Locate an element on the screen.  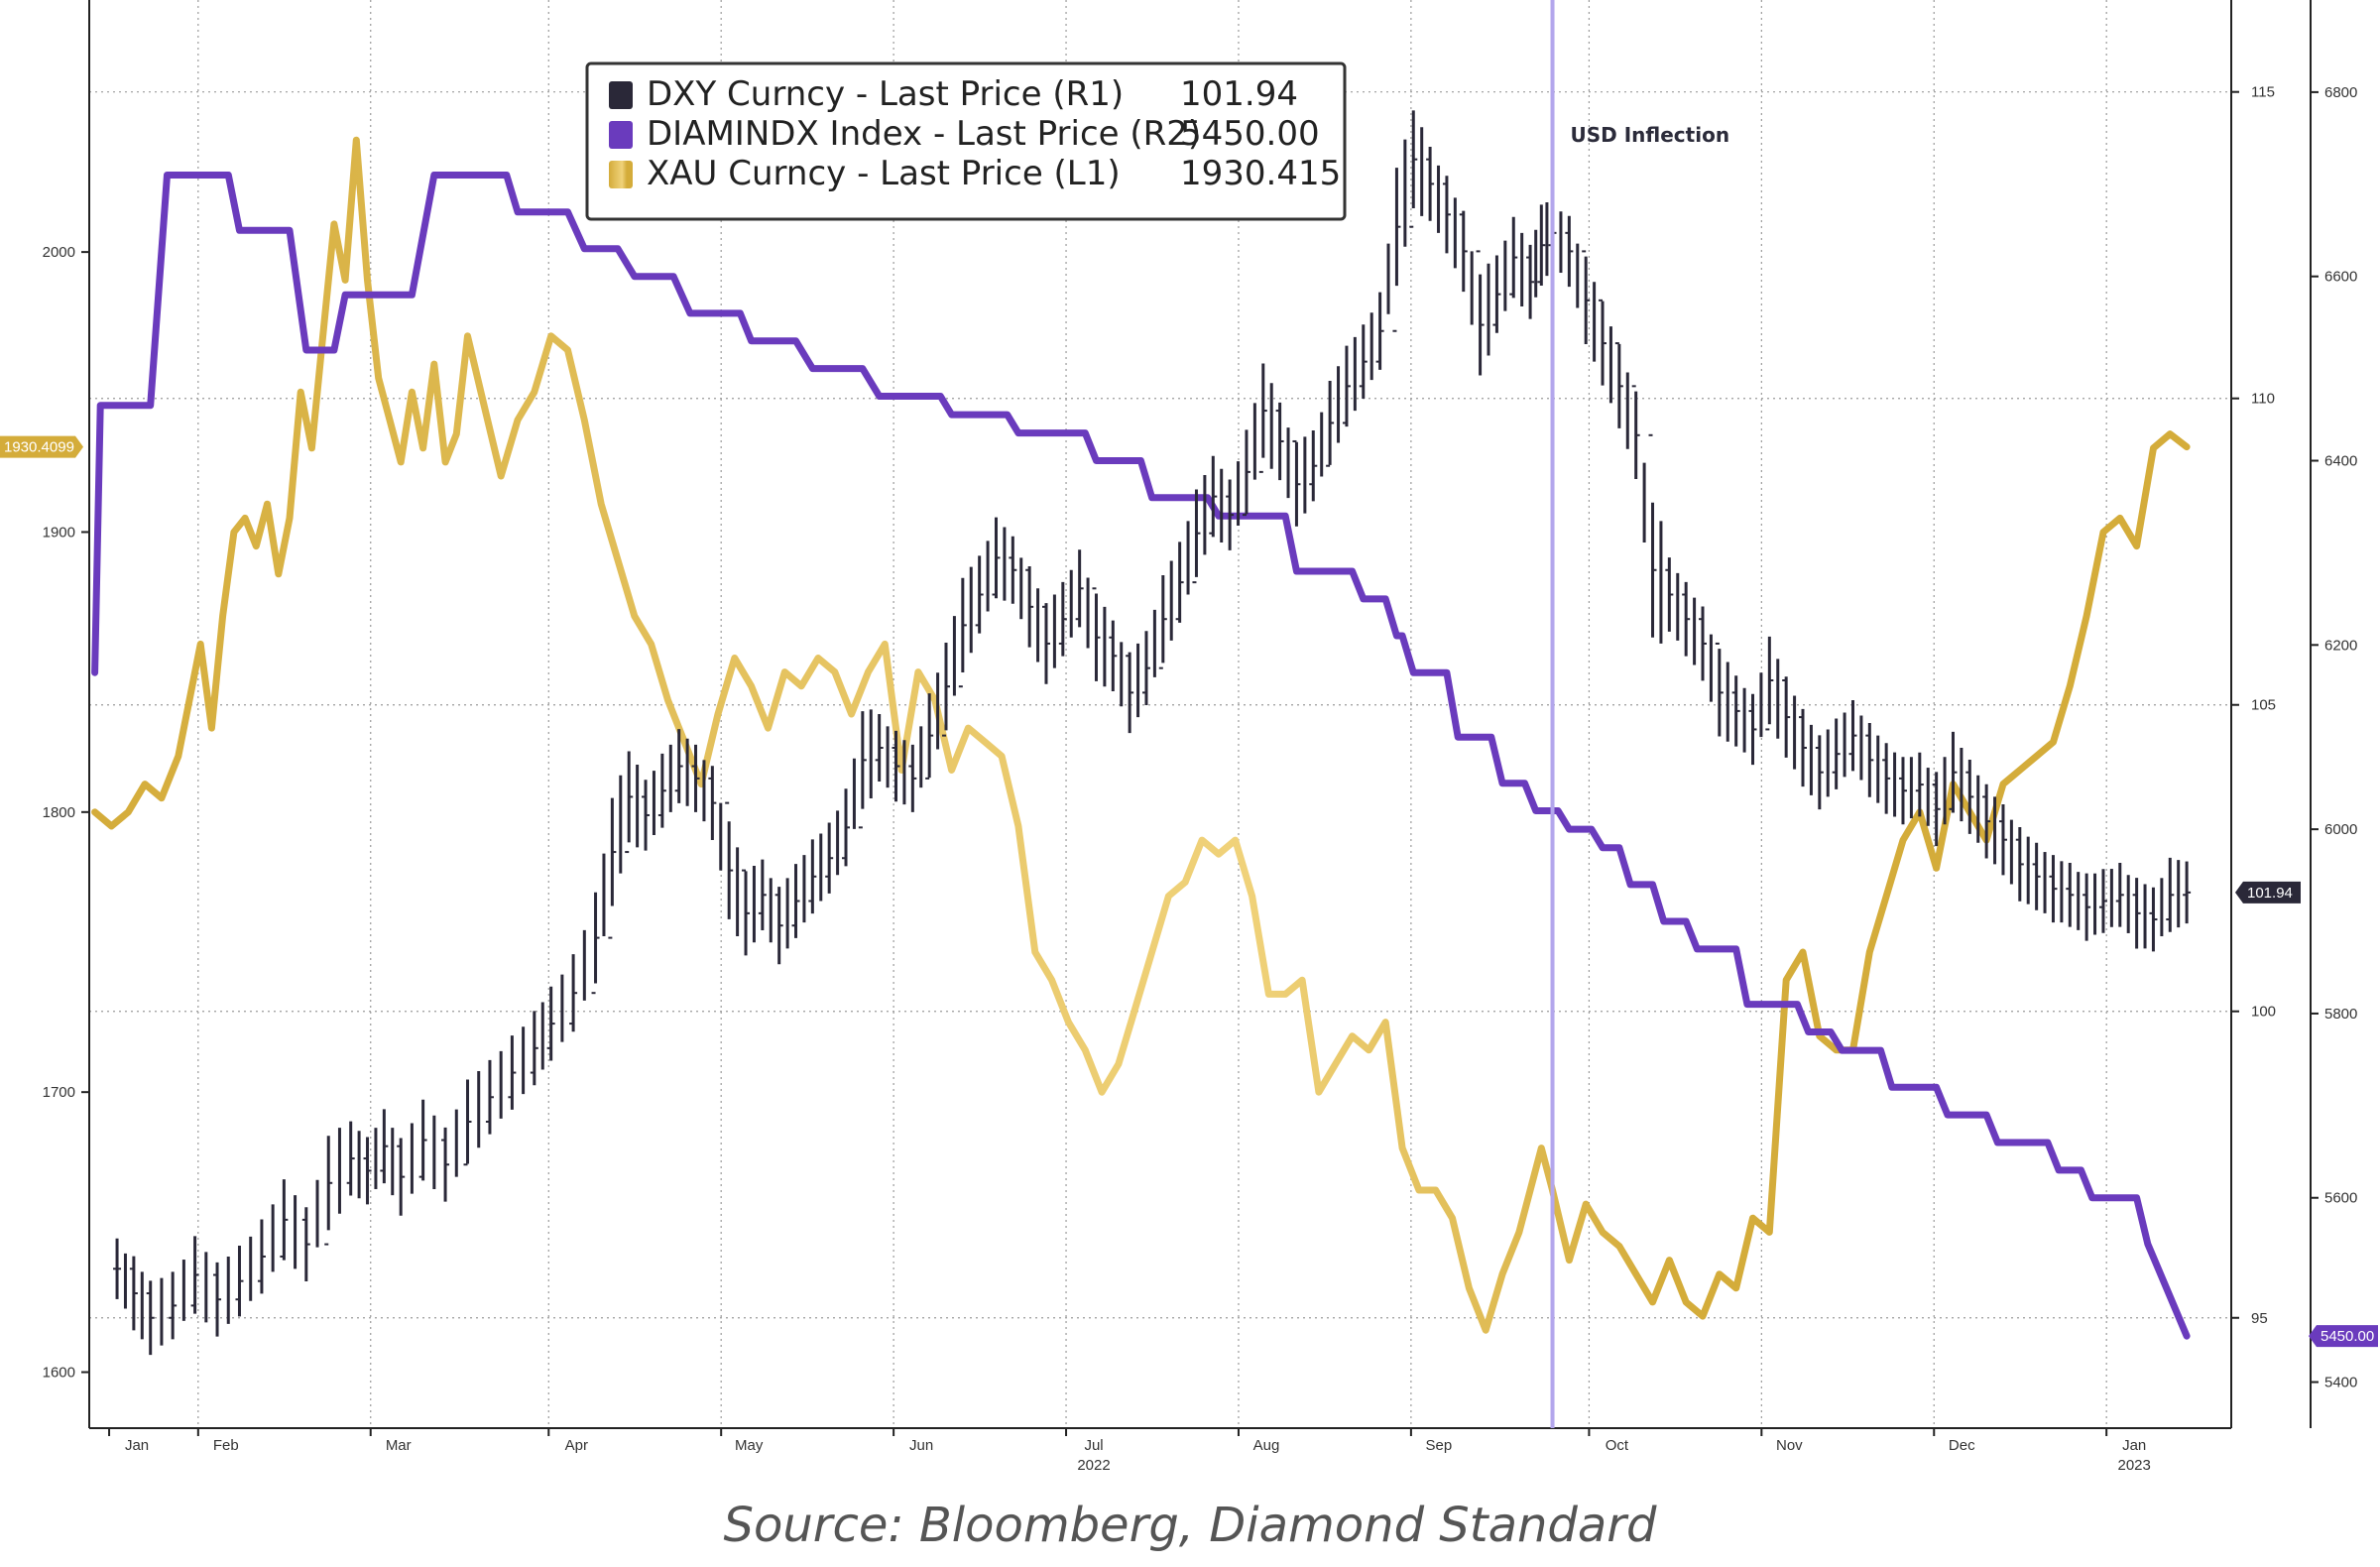
l1-tick-label: 1600 is located at coordinates (59, 1373).